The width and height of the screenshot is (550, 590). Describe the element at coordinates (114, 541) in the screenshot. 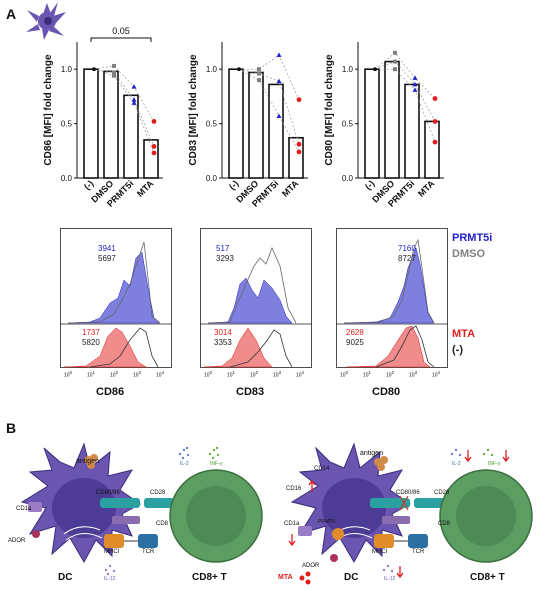

I see `mhci-receptor` at that location.